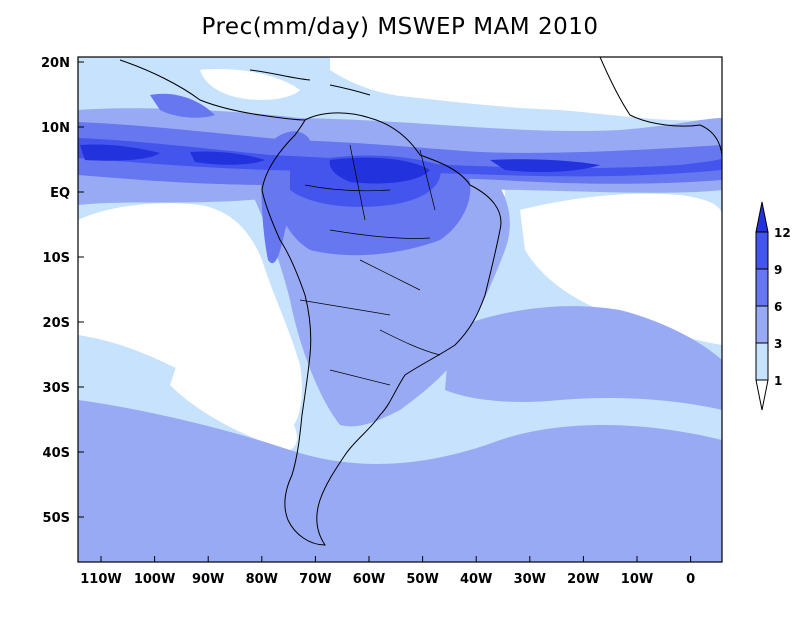 This screenshot has width=800, height=618. What do you see at coordinates (56, 453) in the screenshot?
I see `lat-tick-label: 40S` at bounding box center [56, 453].